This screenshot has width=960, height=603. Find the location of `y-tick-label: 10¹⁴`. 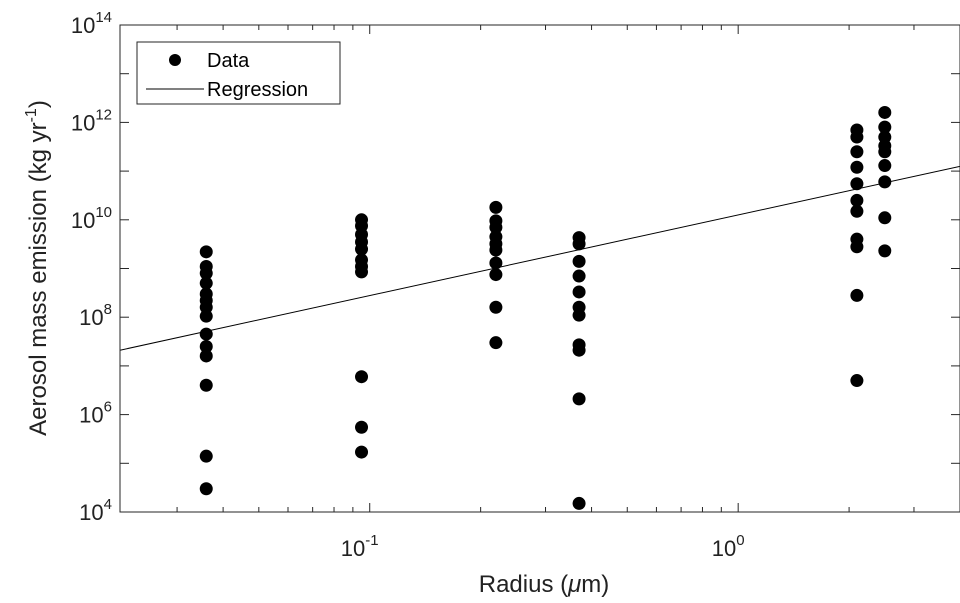

y-tick-label: 10¹⁴ is located at coordinates (91, 23).